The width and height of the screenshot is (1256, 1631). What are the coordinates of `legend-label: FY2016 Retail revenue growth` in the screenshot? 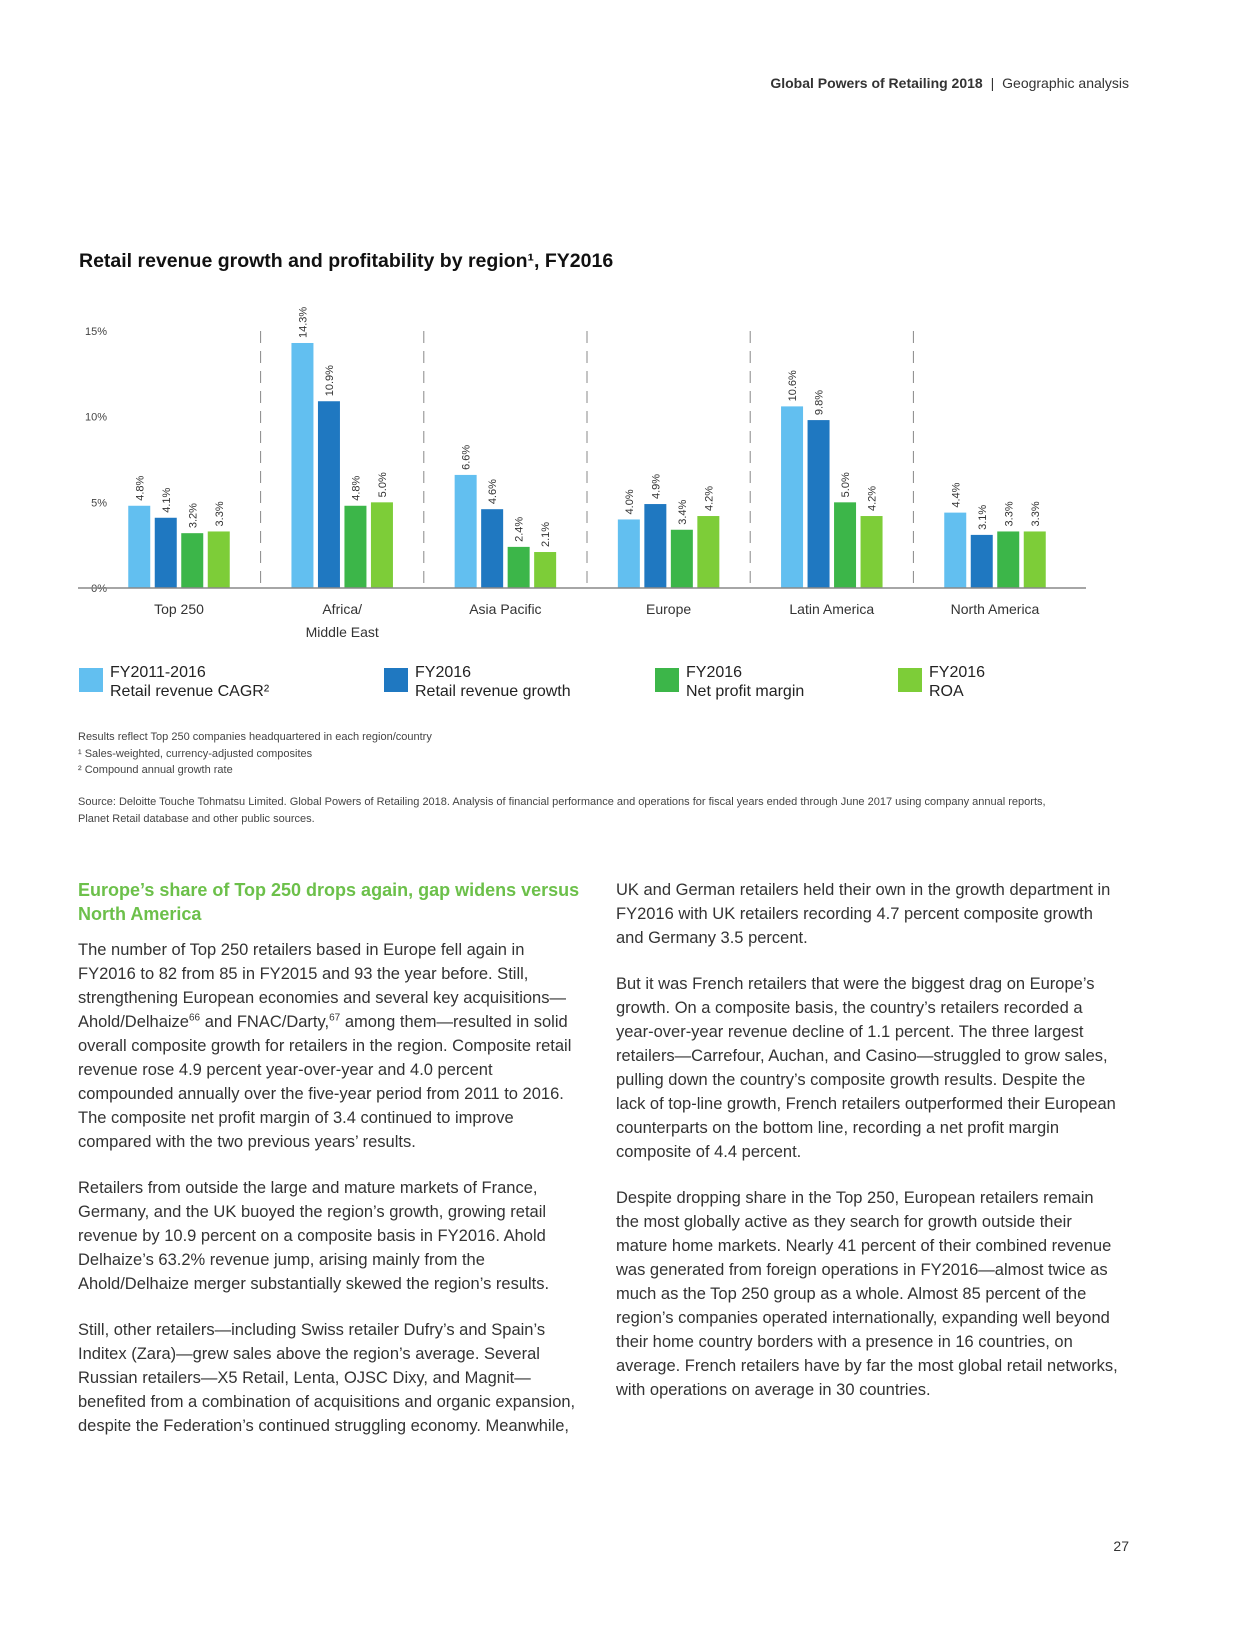 It's located at (493, 682).